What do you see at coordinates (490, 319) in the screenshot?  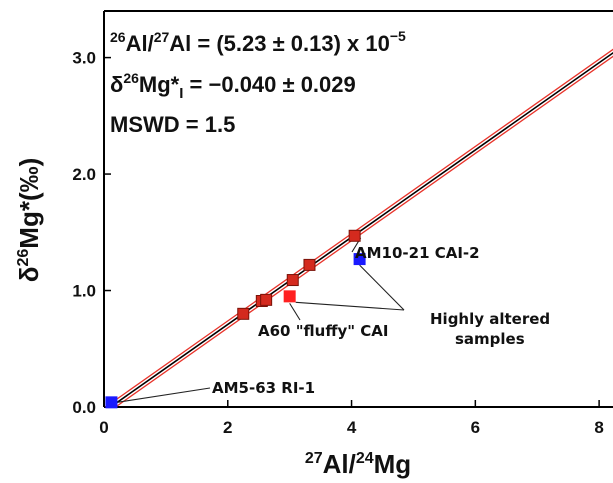 I see `label-highly-altered: Highly altered` at bounding box center [490, 319].